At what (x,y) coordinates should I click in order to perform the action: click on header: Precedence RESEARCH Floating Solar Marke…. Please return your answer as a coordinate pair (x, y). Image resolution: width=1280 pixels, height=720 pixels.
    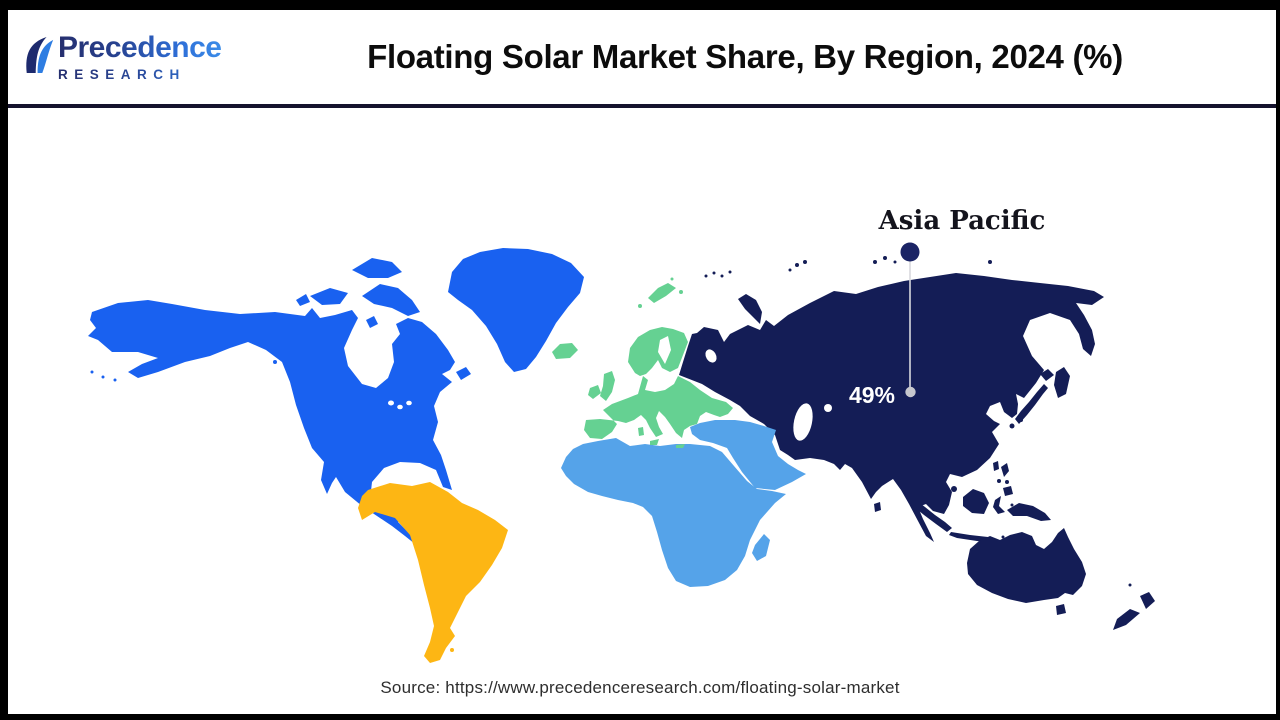
    Looking at the image, I should click on (642, 57).